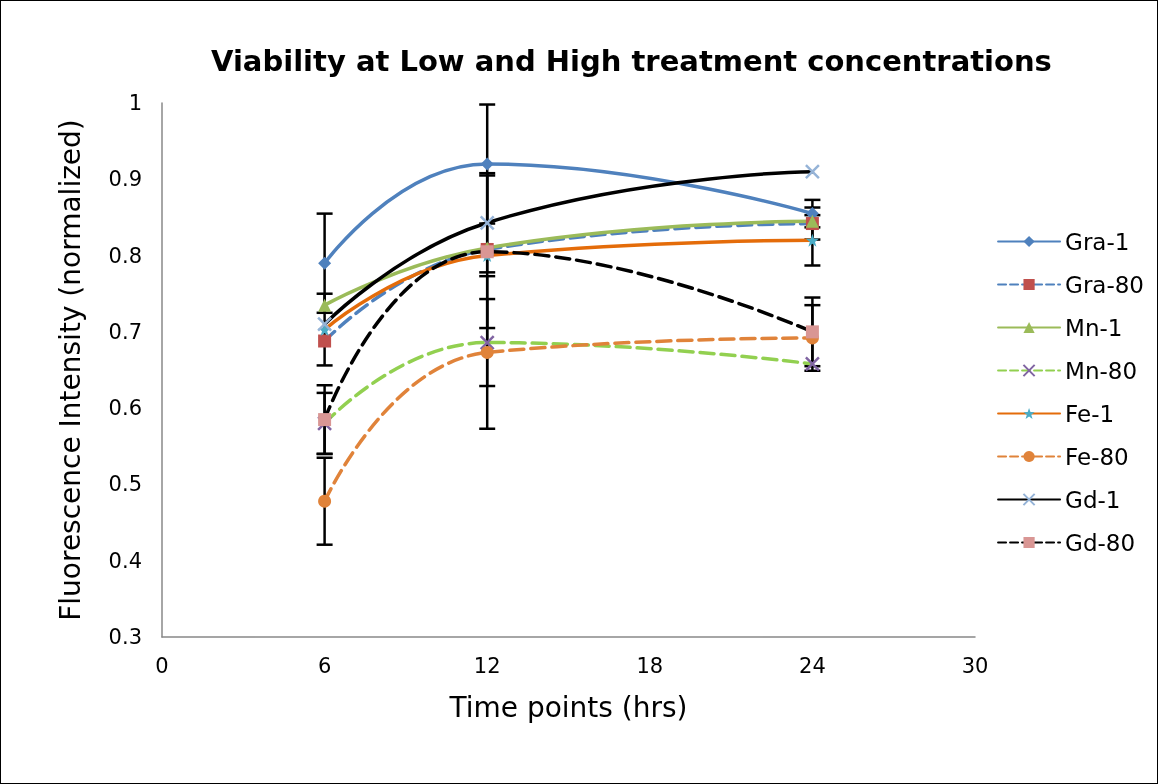  What do you see at coordinates (1097, 241) in the screenshot?
I see `legend-label: Gra-1` at bounding box center [1097, 241].